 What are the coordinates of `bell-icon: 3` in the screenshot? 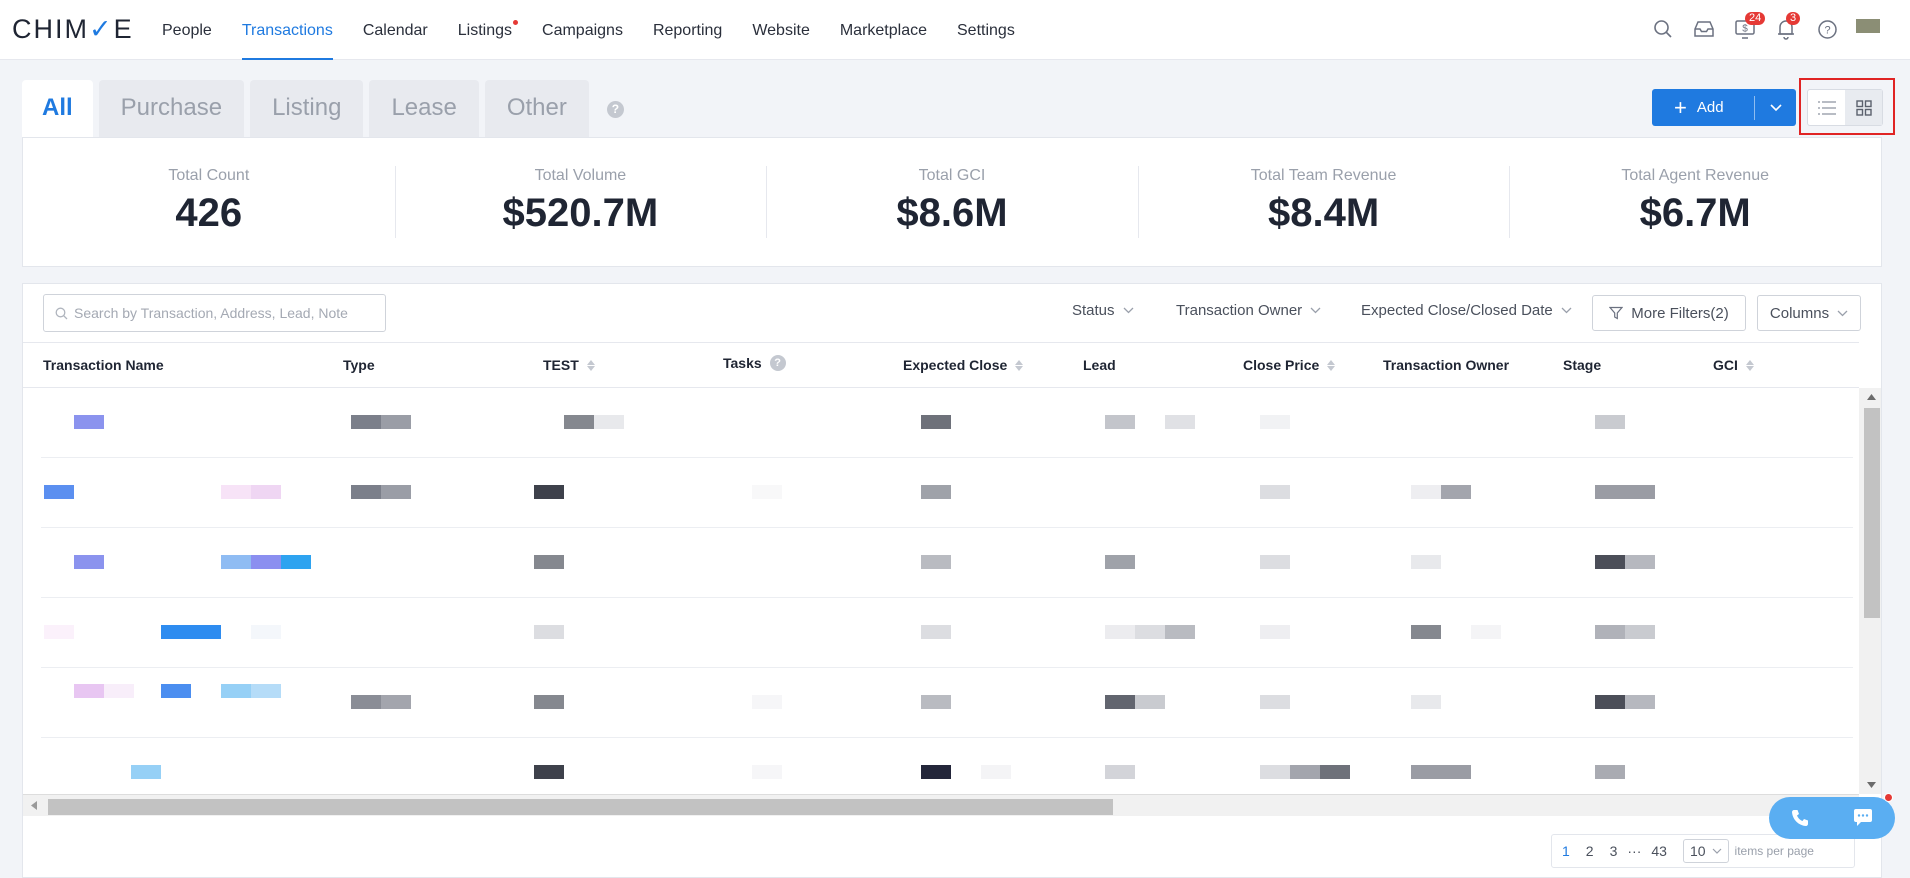 It's located at (1787, 27).